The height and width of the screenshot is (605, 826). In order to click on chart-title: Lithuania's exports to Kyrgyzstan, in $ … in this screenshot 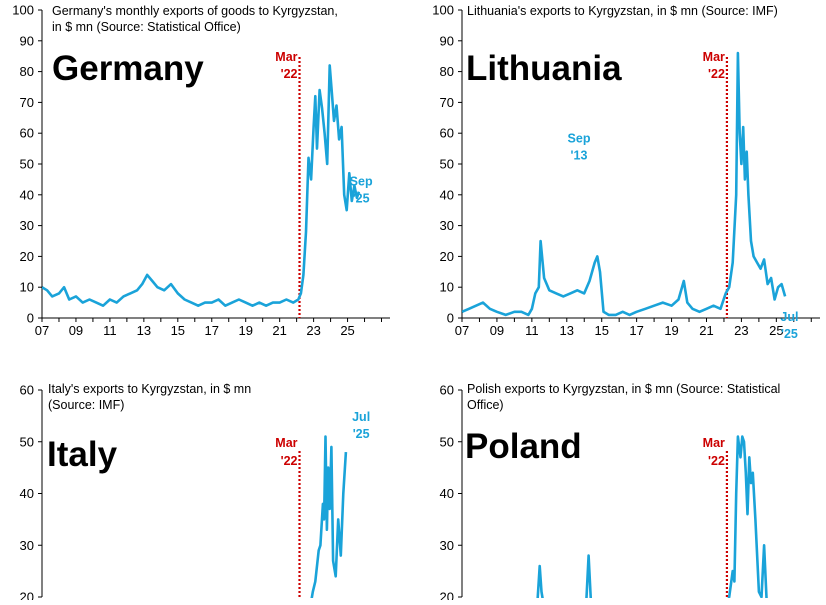, I will do `click(622, 11)`.